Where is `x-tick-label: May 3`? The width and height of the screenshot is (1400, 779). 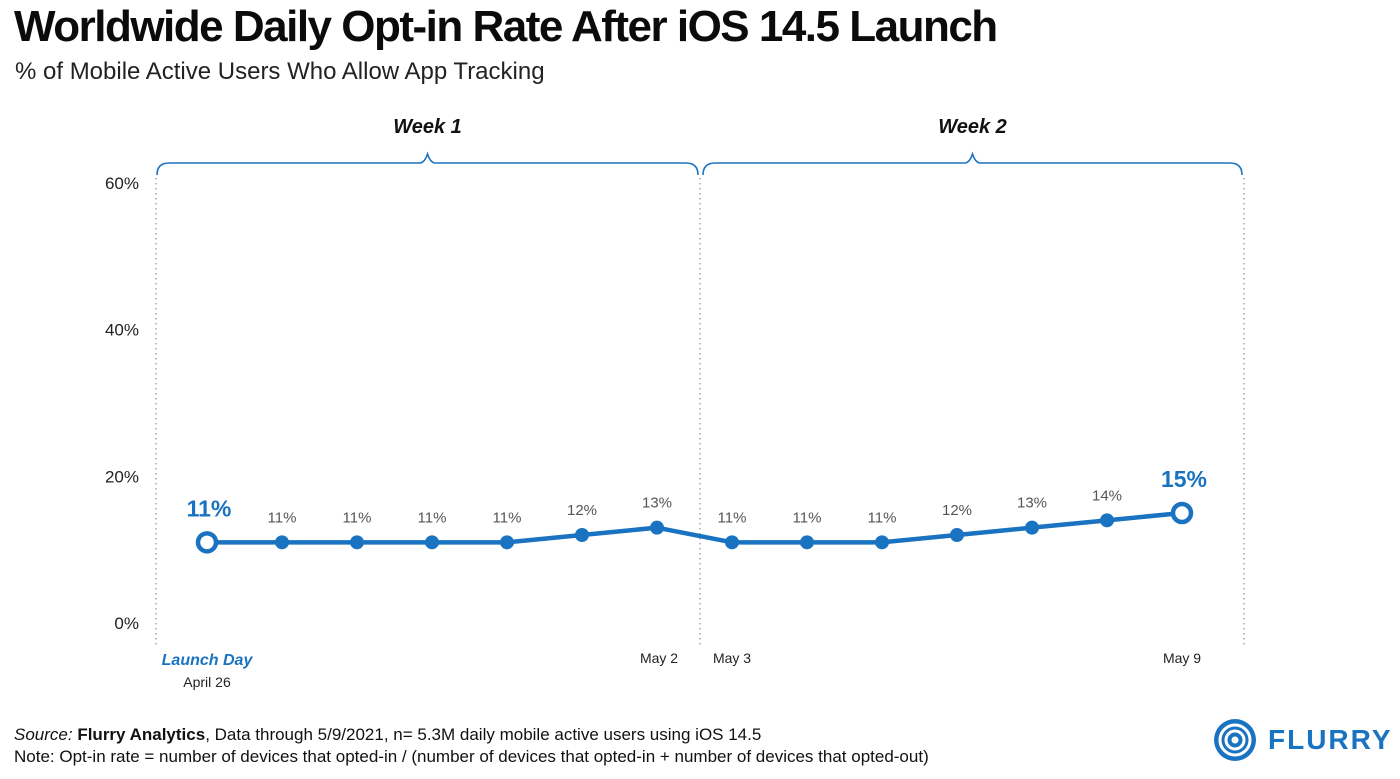 x-tick-label: May 3 is located at coordinates (732, 658).